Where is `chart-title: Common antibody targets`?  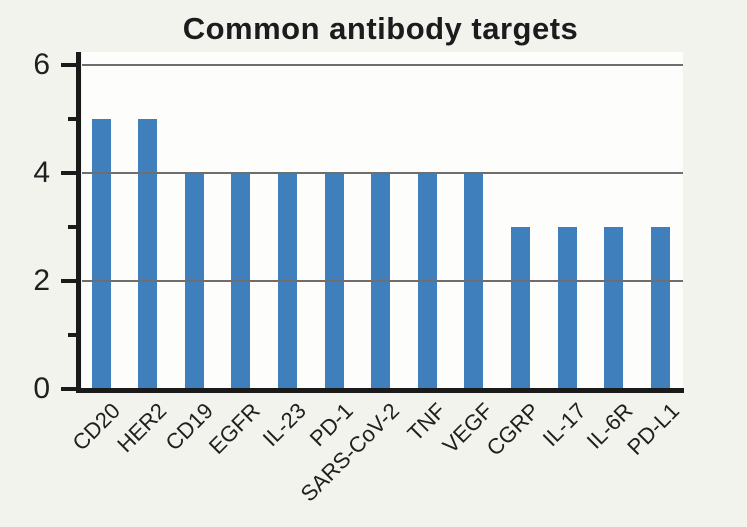 chart-title: Common antibody targets is located at coordinates (380, 28).